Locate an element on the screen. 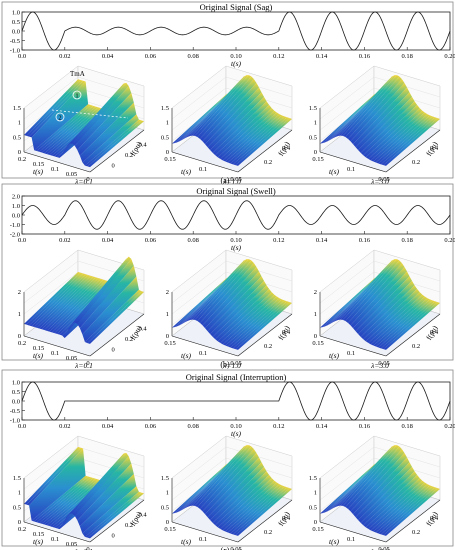 Image resolution: width=455 pixels, height=550 pixels. surface-plot-3: 1.510.500.150.10.050.20.4t(s)f(pu)λ=3.0 is located at coordinates (375, 125).